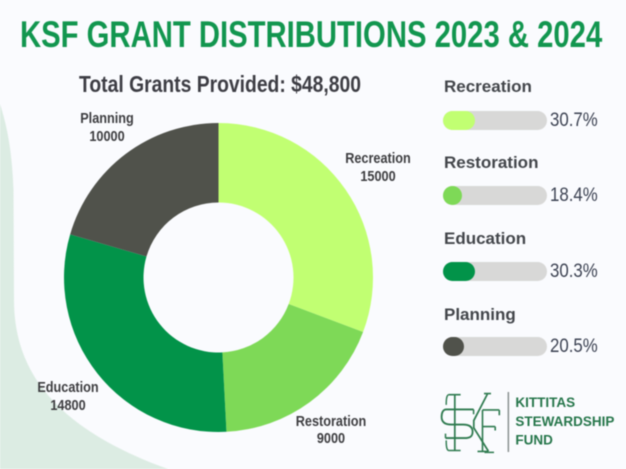  What do you see at coordinates (564, 421) in the screenshot?
I see `svg-text: STEWARDSHIP` at bounding box center [564, 421].